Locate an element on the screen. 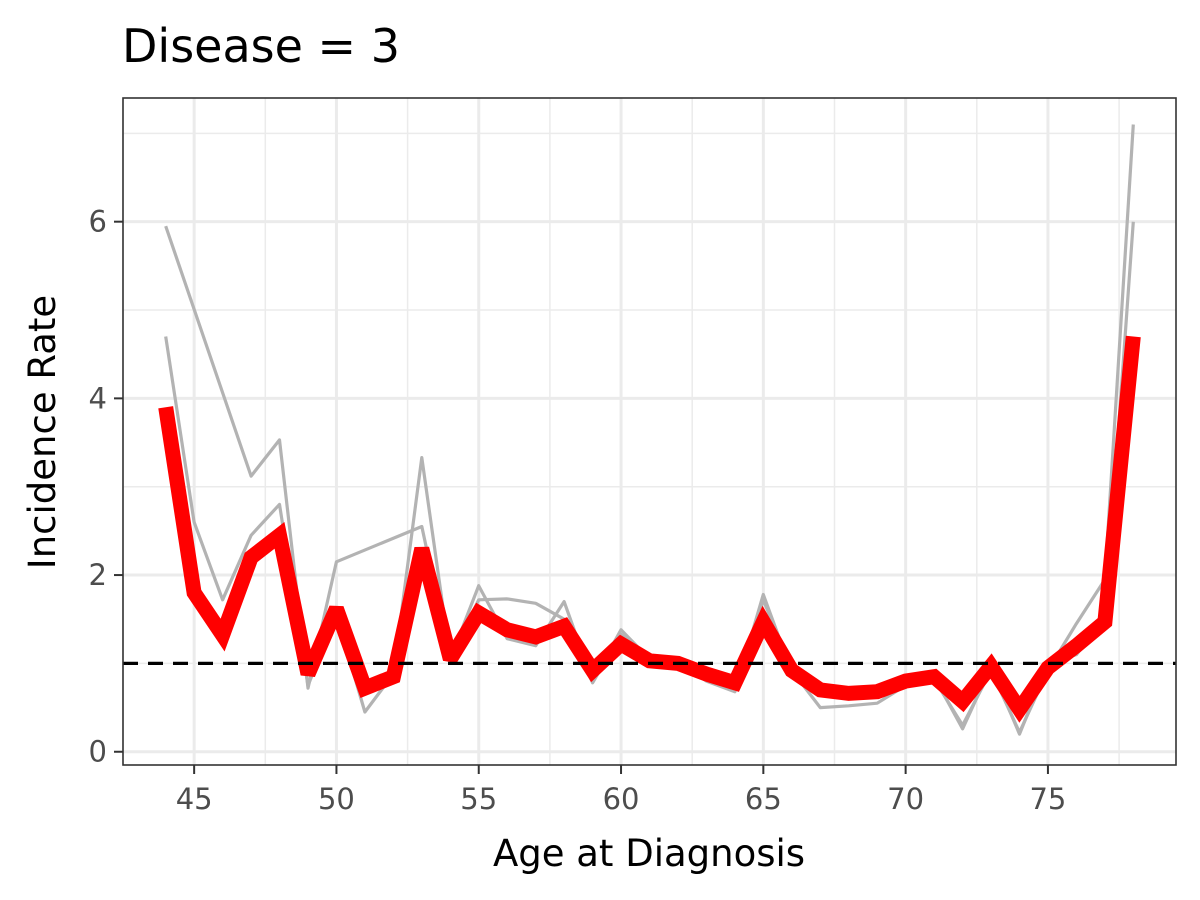 Image resolution: width=1200 pixels, height=900 pixels. x-tick-label: 70 is located at coordinates (905, 799).